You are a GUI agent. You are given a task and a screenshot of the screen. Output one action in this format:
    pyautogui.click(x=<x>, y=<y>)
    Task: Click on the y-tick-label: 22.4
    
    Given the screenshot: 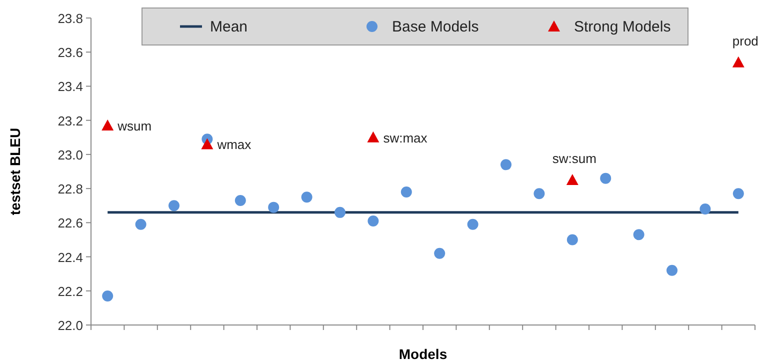 What is the action you would take?
    pyautogui.click(x=70, y=257)
    